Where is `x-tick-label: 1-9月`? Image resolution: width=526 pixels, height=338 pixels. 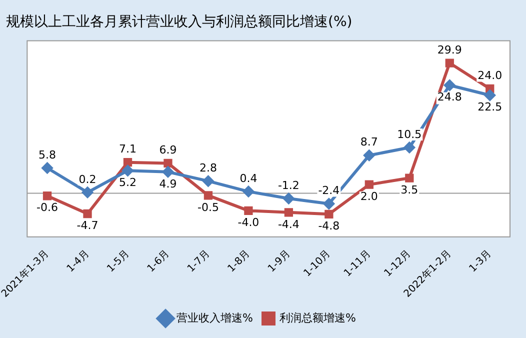 x-tick-label: 1-9月 is located at coordinates (279, 261).